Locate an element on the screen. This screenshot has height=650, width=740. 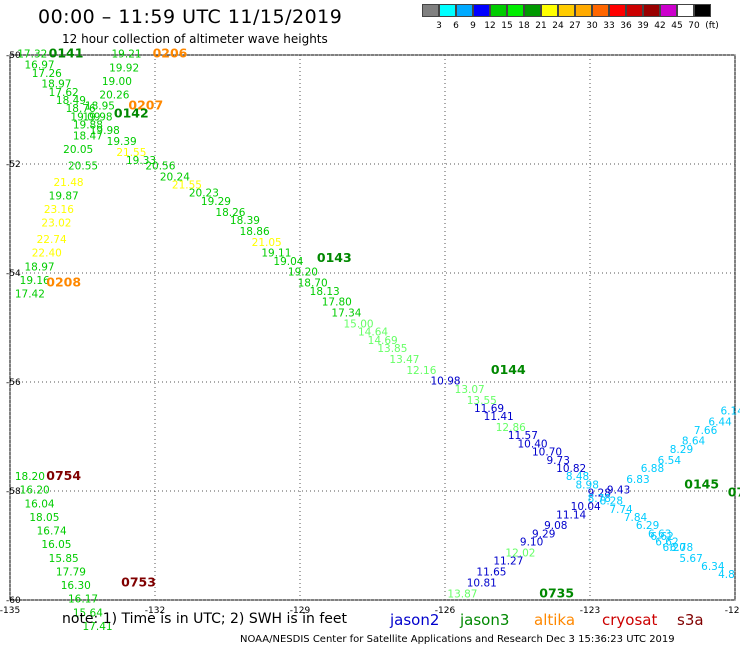
swh-value-label: 11.14 is located at coordinates (571, 515).